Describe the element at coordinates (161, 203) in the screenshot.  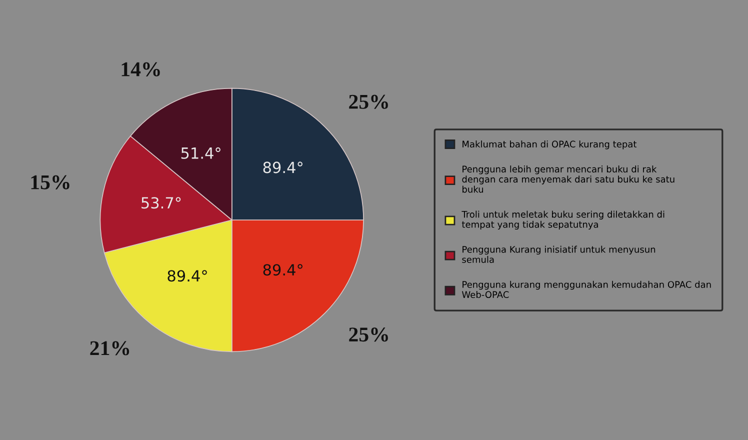
I see `text: 53.7°` at that location.